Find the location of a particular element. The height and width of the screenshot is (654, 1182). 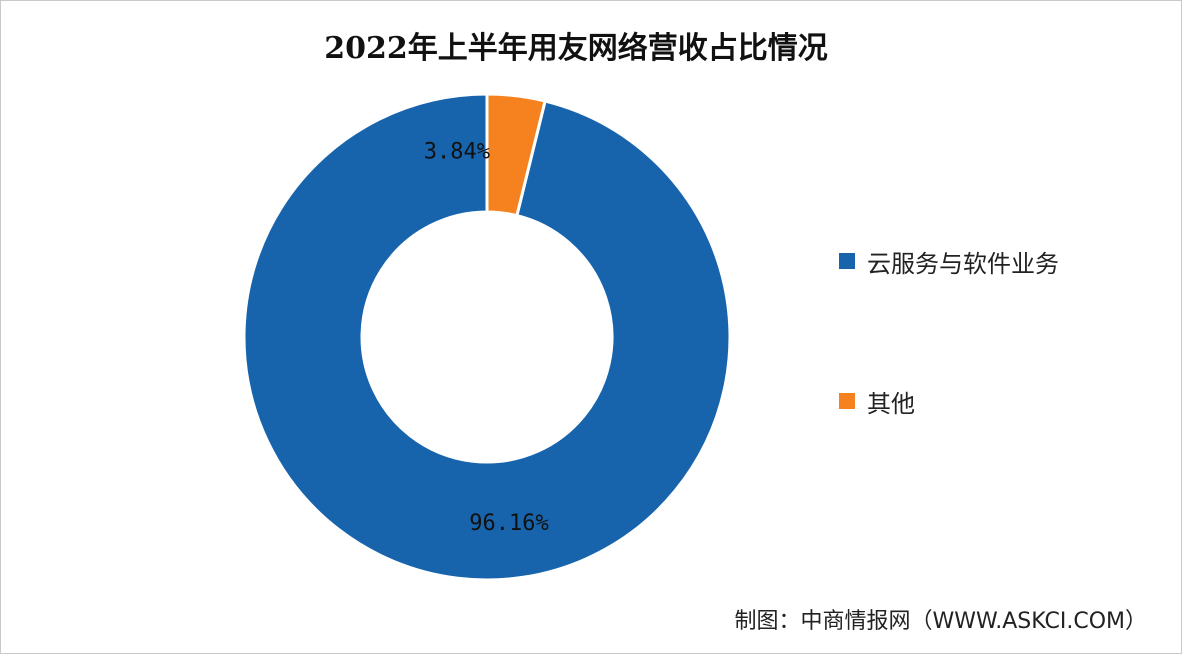

slice-other is located at coordinates (516, 155).